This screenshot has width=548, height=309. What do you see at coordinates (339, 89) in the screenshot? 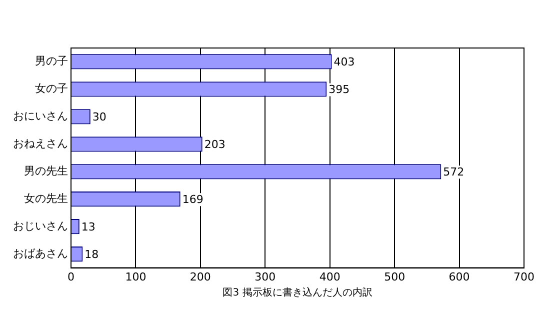
I see `data-label: 395` at bounding box center [339, 89].